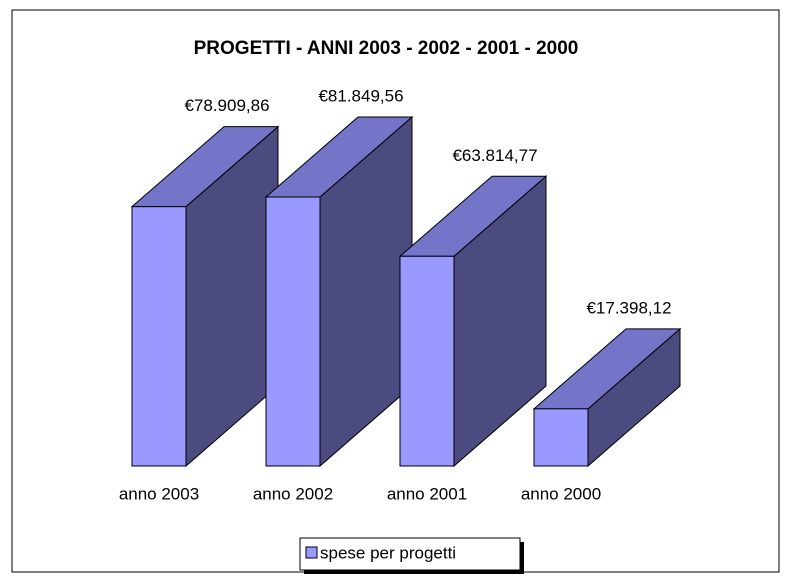 The width and height of the screenshot is (791, 580). Describe the element at coordinates (311, 552) in the screenshot. I see `legend-swatch` at that location.